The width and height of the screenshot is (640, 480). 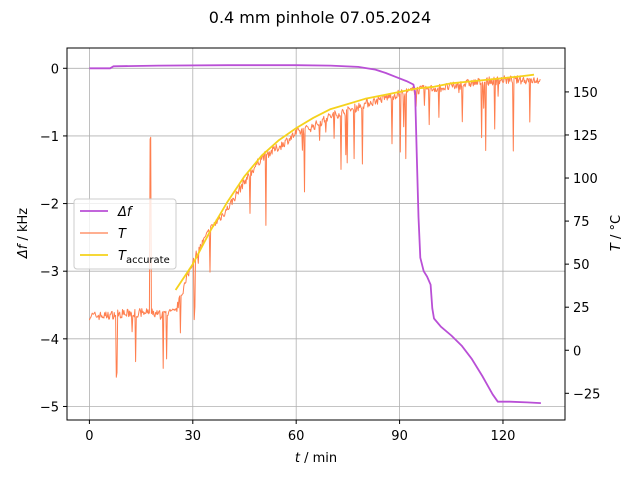 What do you see at coordinates (320, 17) in the screenshot?
I see `chart-title: 0.4 mm pinhole 07.05.2024` at bounding box center [320, 17].